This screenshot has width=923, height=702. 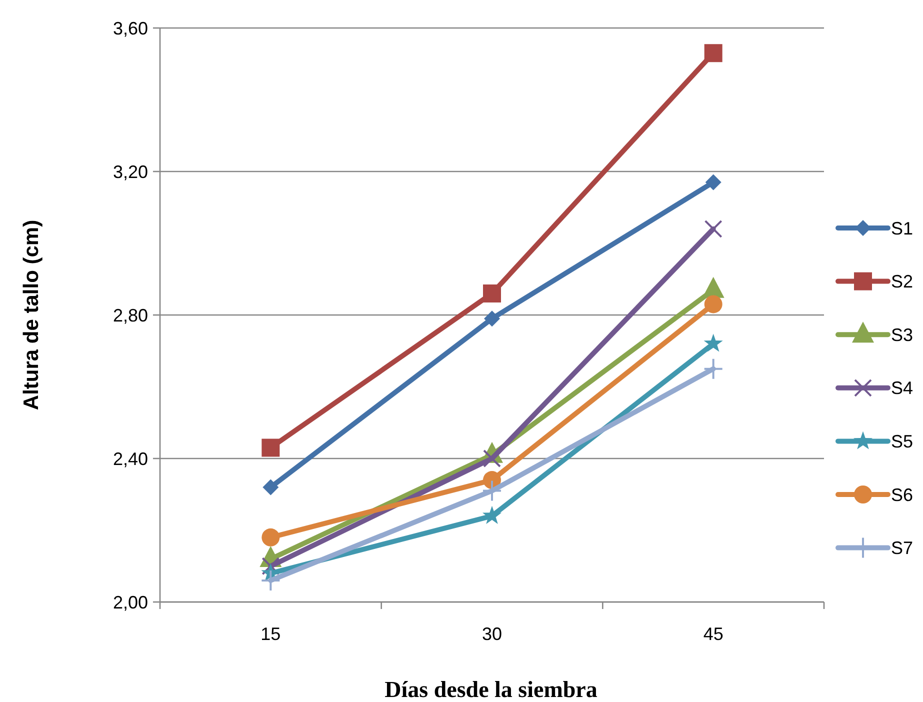 What do you see at coordinates (491, 689) in the screenshot?
I see `x-axis-title: Días desde la siembra` at bounding box center [491, 689].